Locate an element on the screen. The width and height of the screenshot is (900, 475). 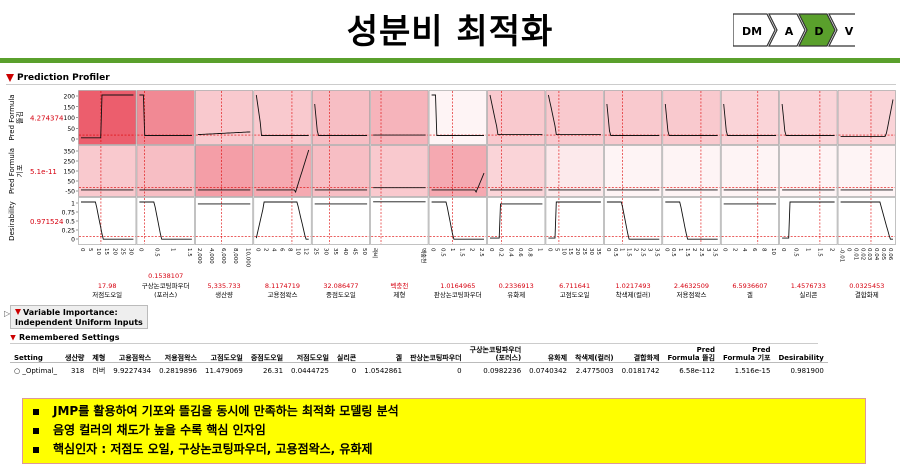
svg-text: 0.5 is located at coordinates (615, 252).